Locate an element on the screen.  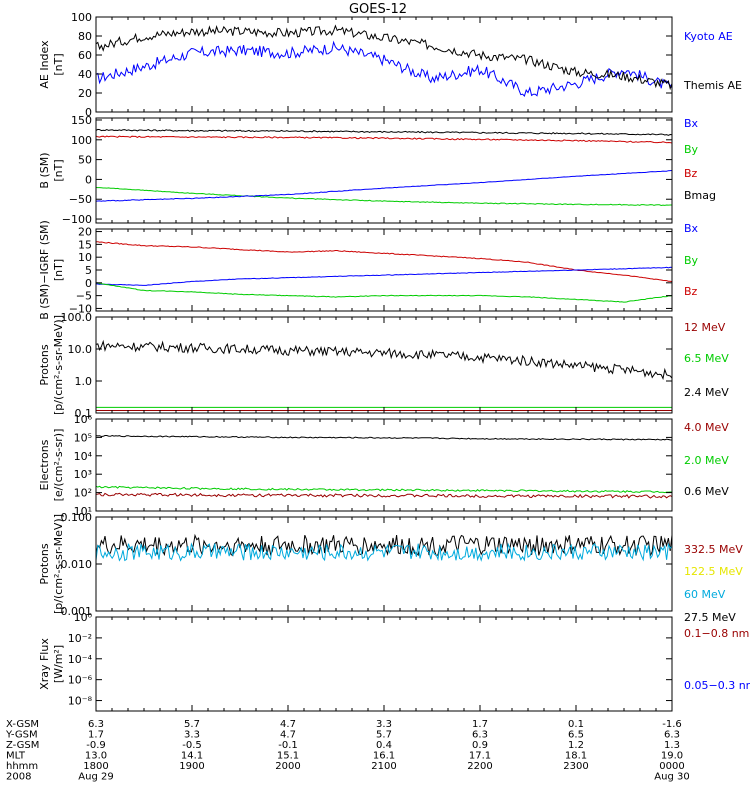
legend-entry: 2.4 MeV is located at coordinates (706, 392).